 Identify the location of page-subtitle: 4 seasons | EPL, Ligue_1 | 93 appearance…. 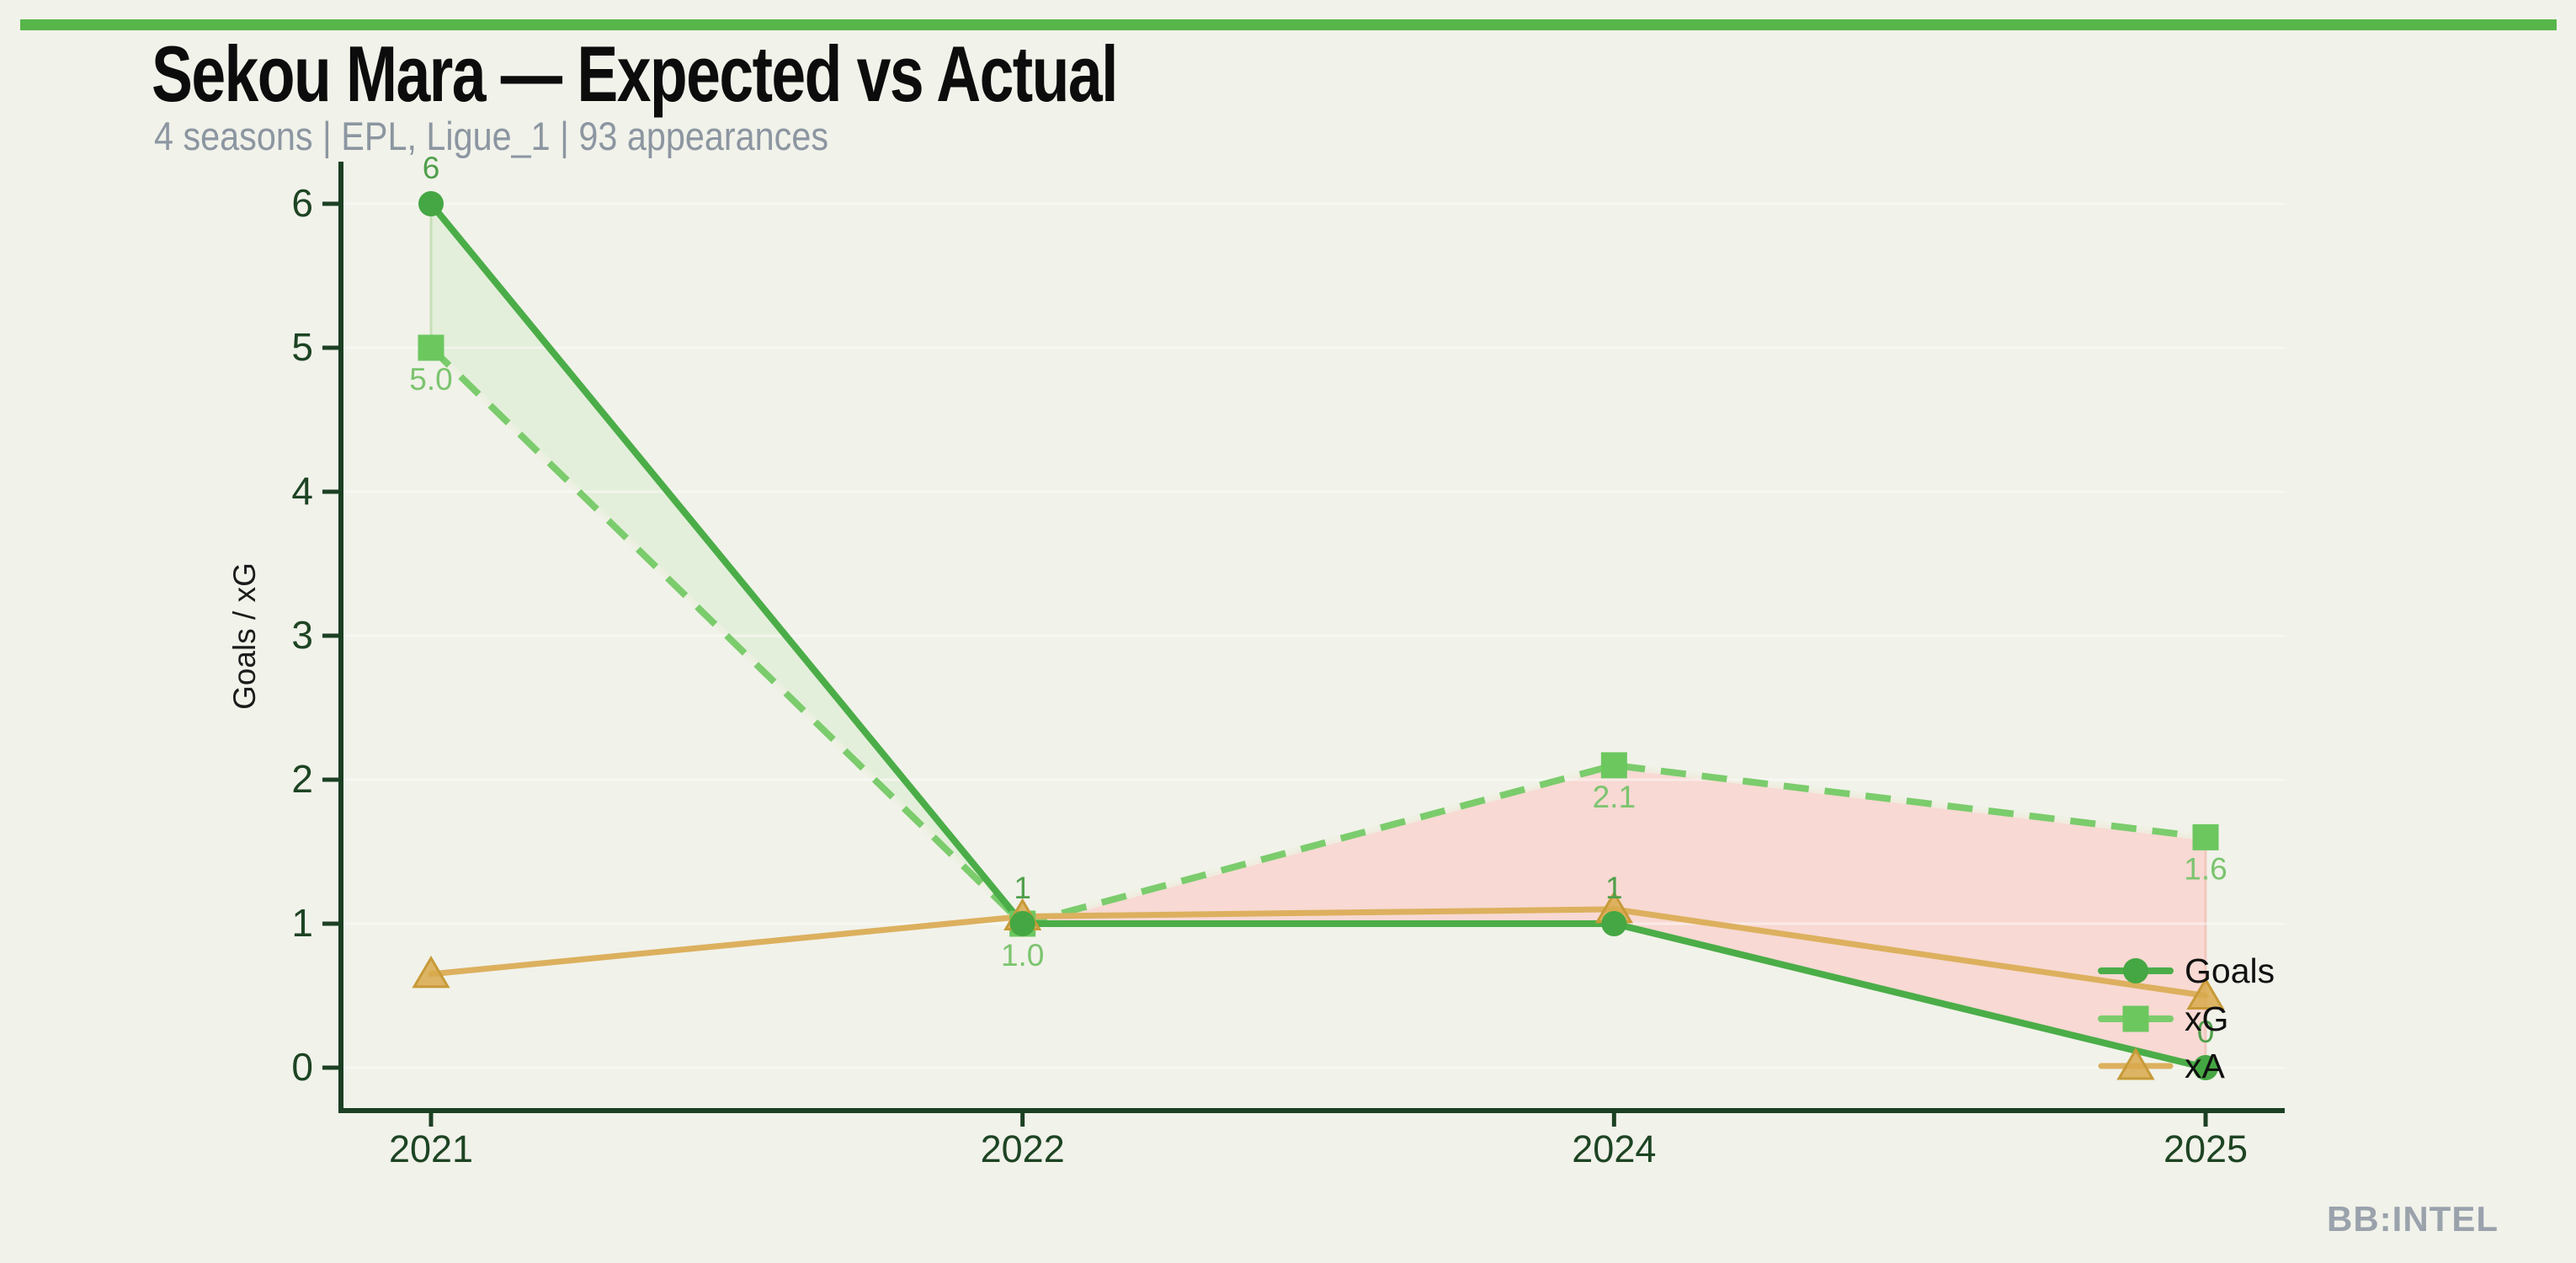
(492, 136).